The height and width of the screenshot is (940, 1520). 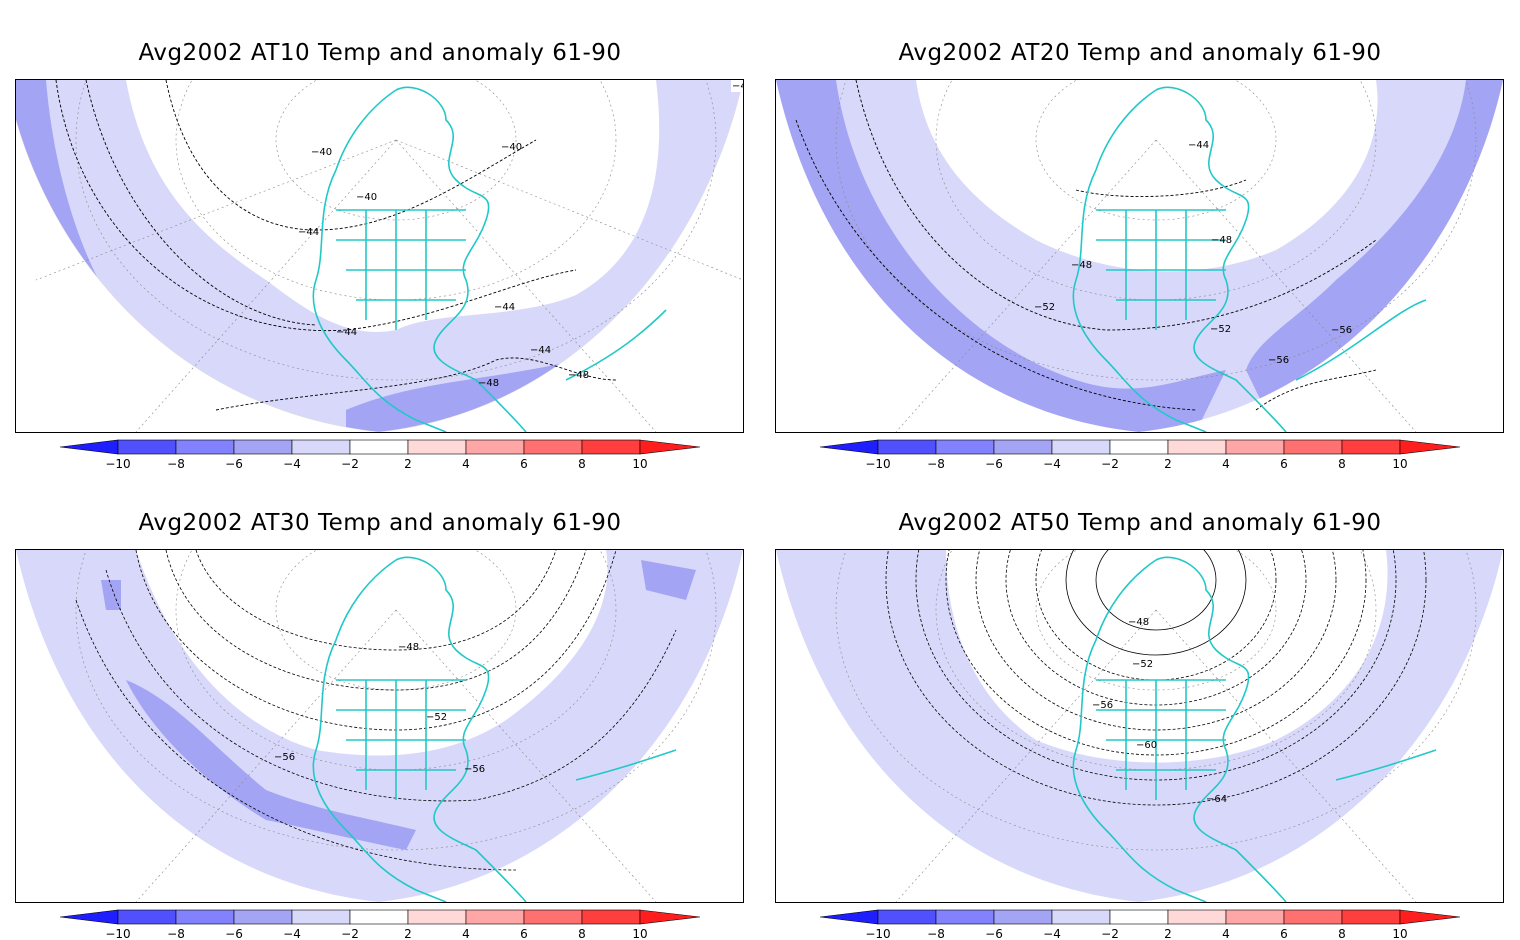 I want to click on panel-title: Avg2002 AT30 Temp and anomaly 61-90, so click(x=380, y=523).